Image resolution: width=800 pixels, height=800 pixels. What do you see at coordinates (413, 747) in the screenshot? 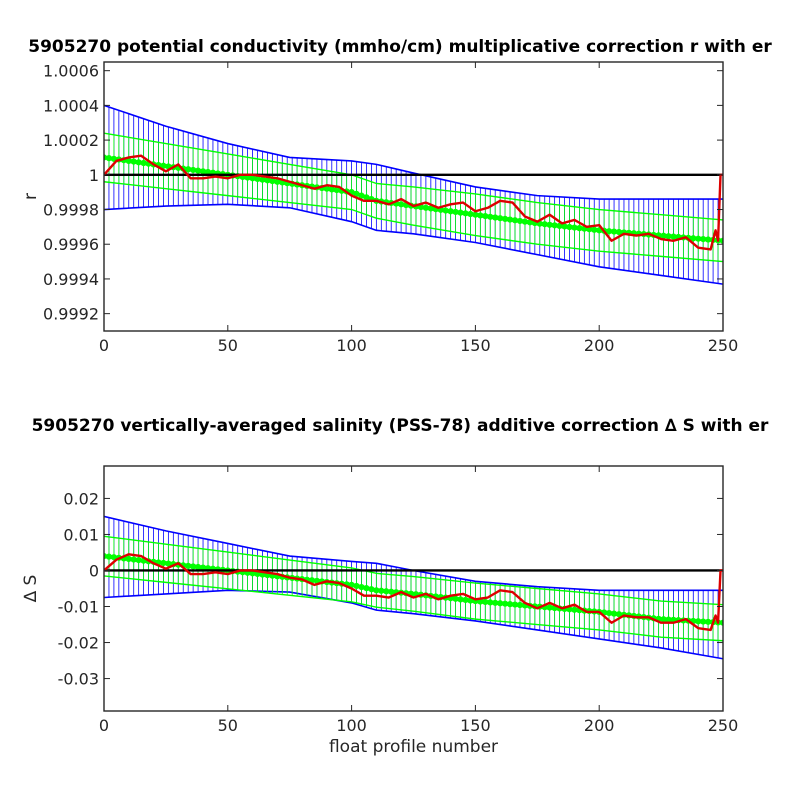
I see `x-axis-label: float profile number` at bounding box center [413, 747].